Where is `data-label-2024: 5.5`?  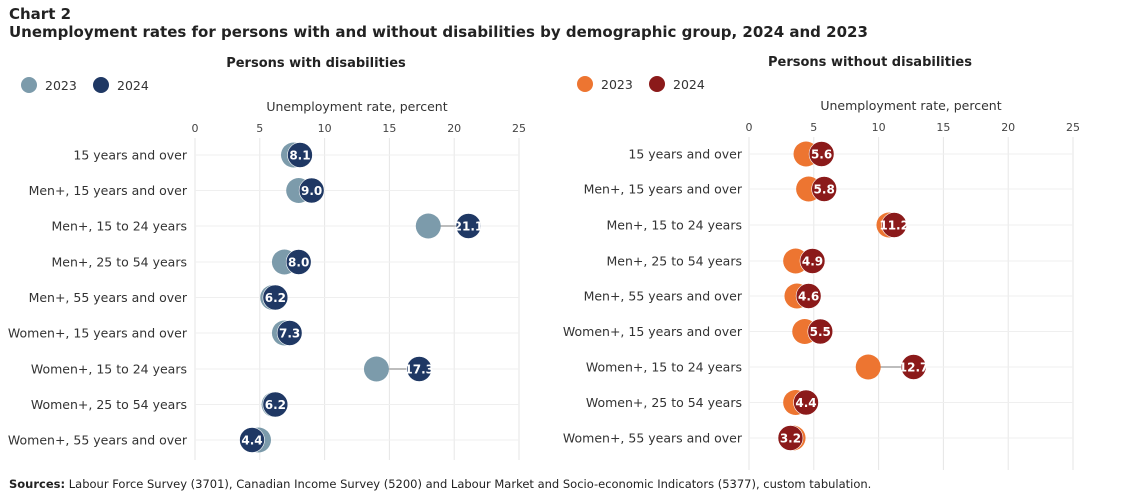
data-label-2024: 5.5 is located at coordinates (820, 332).